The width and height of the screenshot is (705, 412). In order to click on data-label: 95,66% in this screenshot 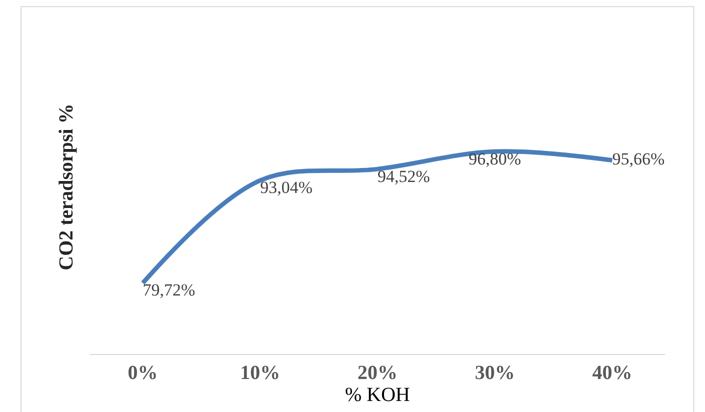, I will do `click(638, 159)`.